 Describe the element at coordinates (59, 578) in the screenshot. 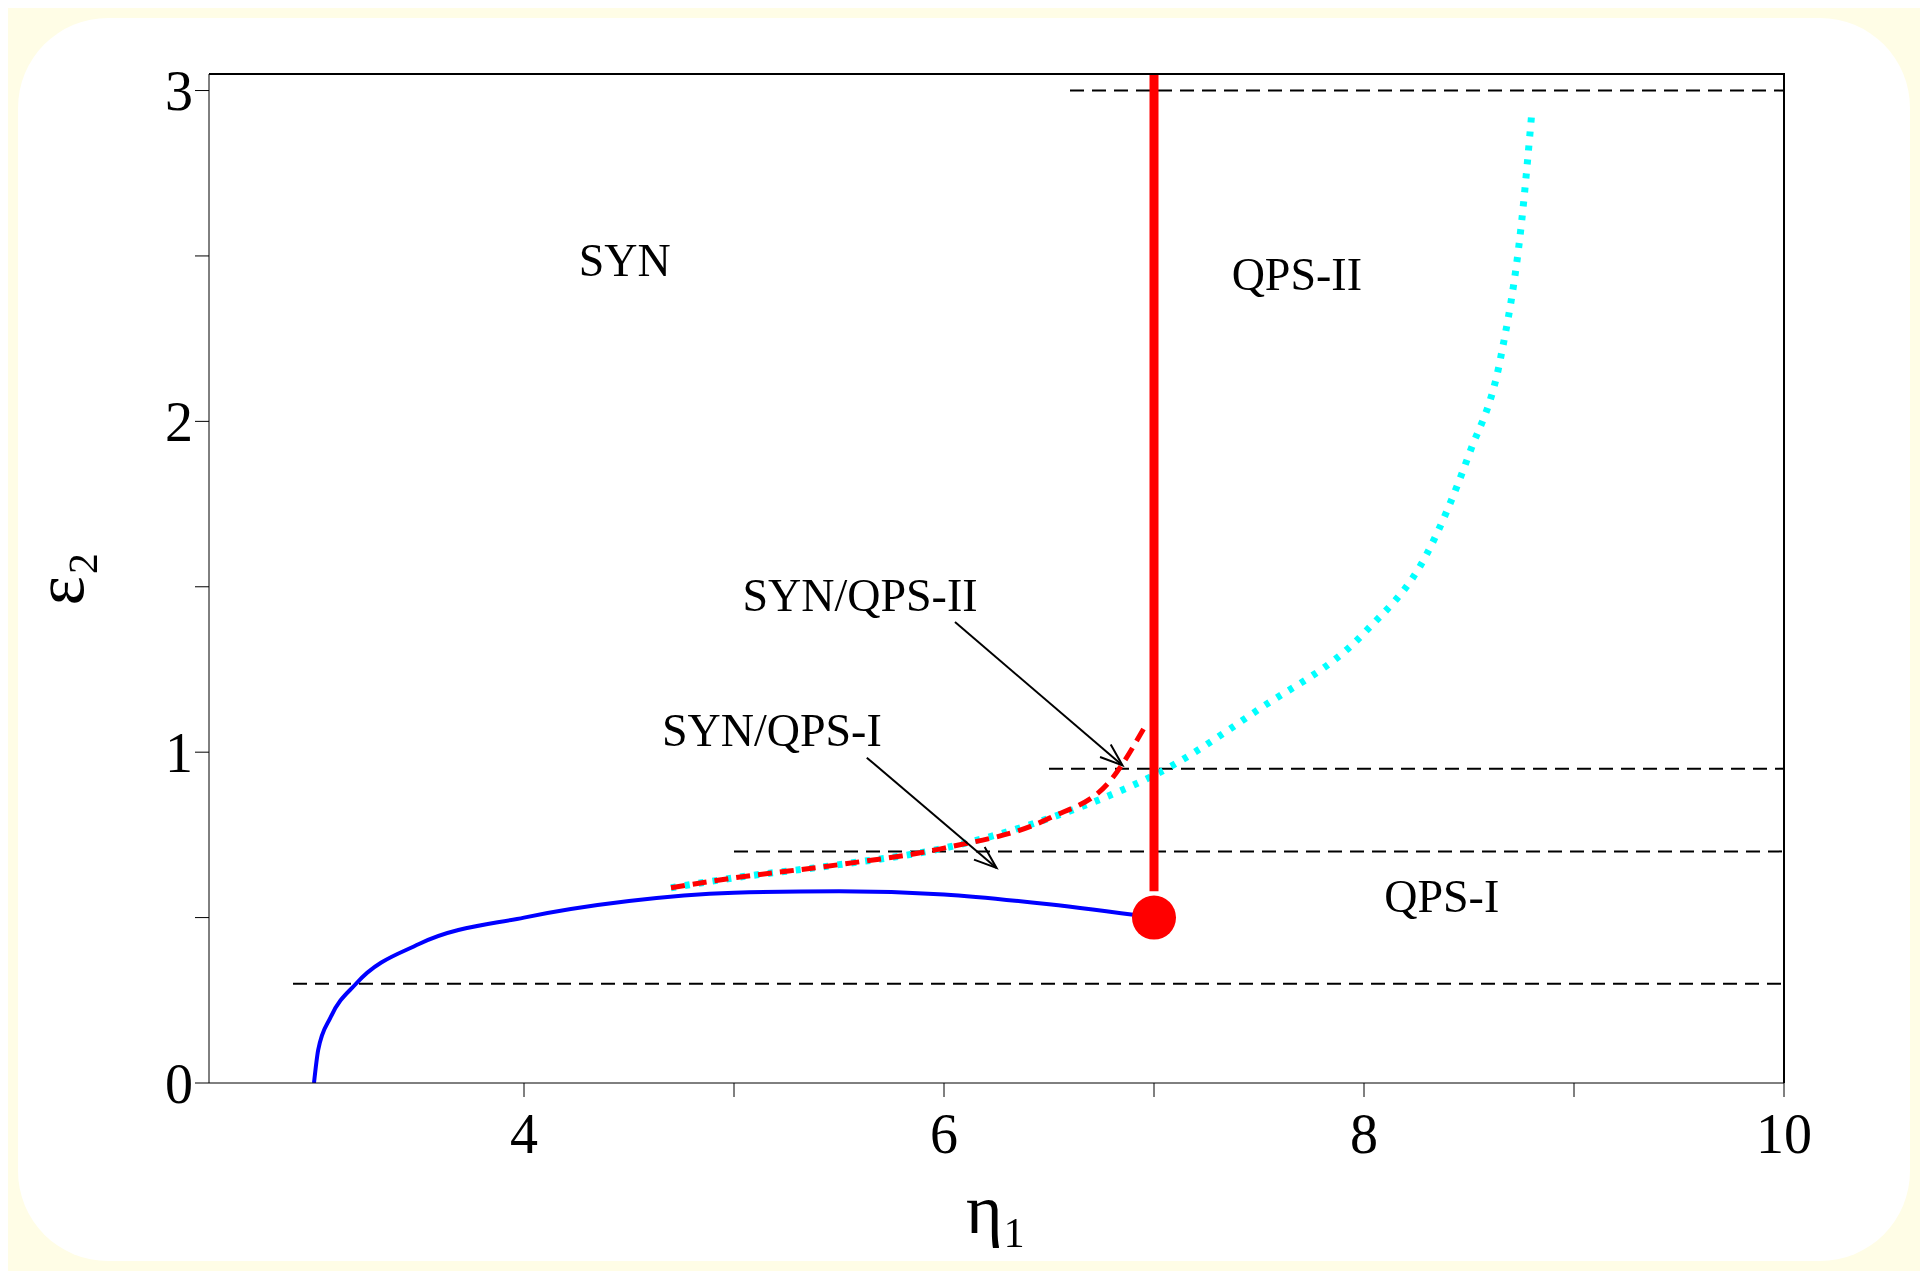

I see `y-axis-title: ε₂` at that location.